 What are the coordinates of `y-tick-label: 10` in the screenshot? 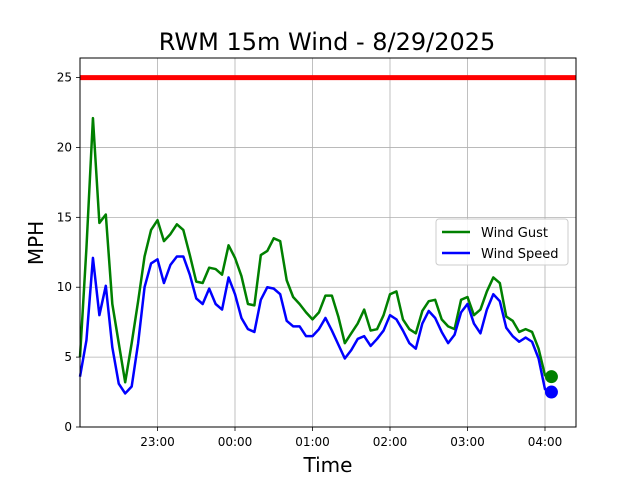 It's located at (64, 287).